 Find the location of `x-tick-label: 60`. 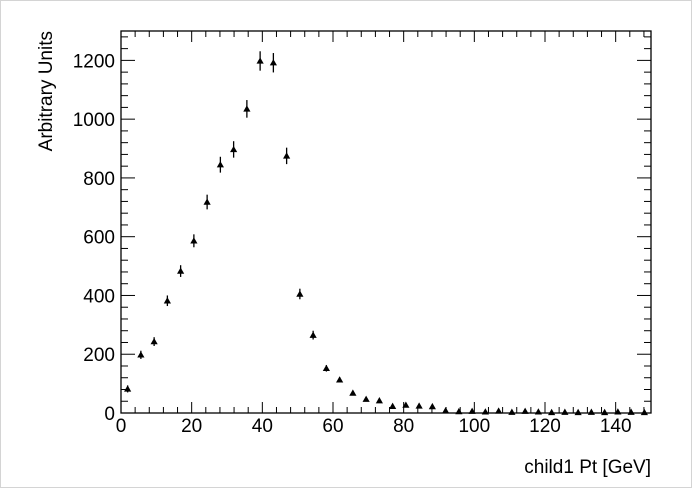

x-tick-label: 60 is located at coordinates (332, 426).